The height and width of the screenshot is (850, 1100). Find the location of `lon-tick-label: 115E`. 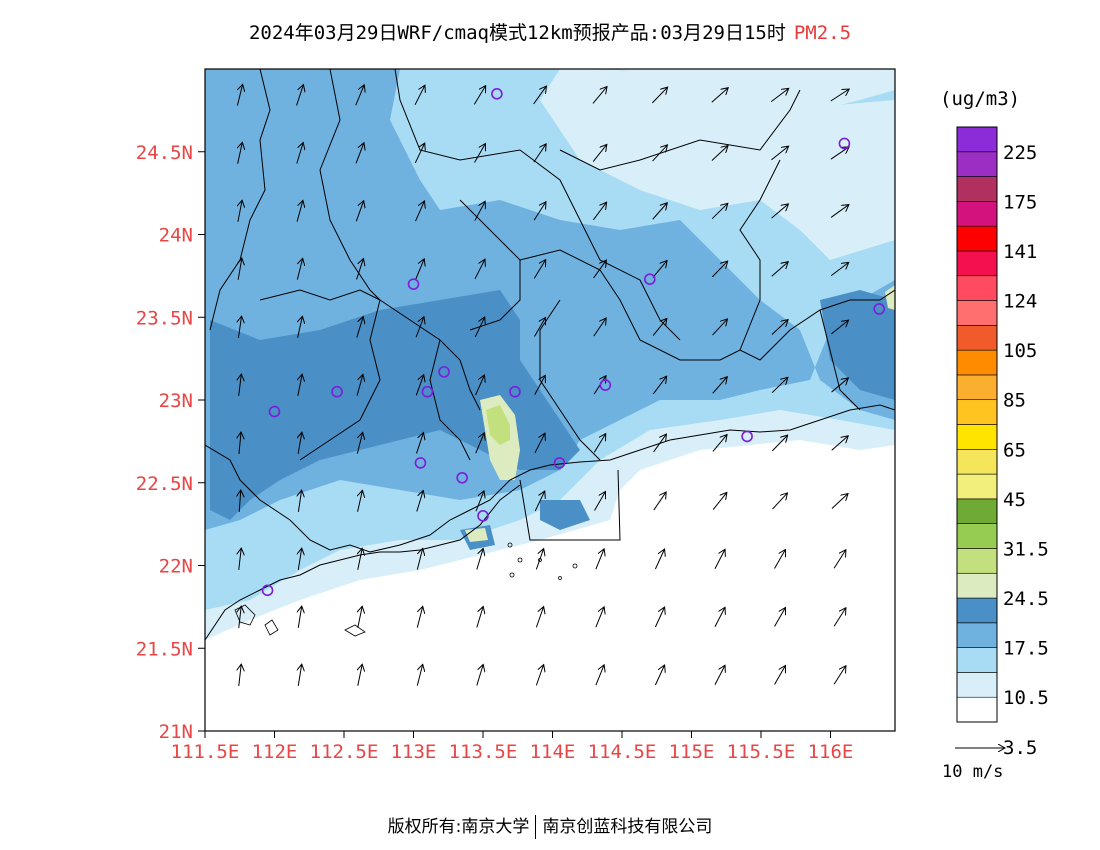

lon-tick-label: 115E is located at coordinates (692, 752).